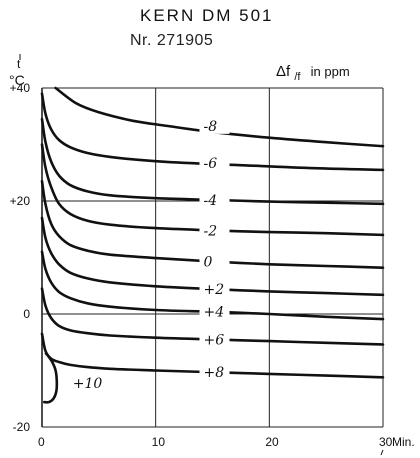  What do you see at coordinates (208, 262) in the screenshot?
I see `series-label: 0` at bounding box center [208, 262].